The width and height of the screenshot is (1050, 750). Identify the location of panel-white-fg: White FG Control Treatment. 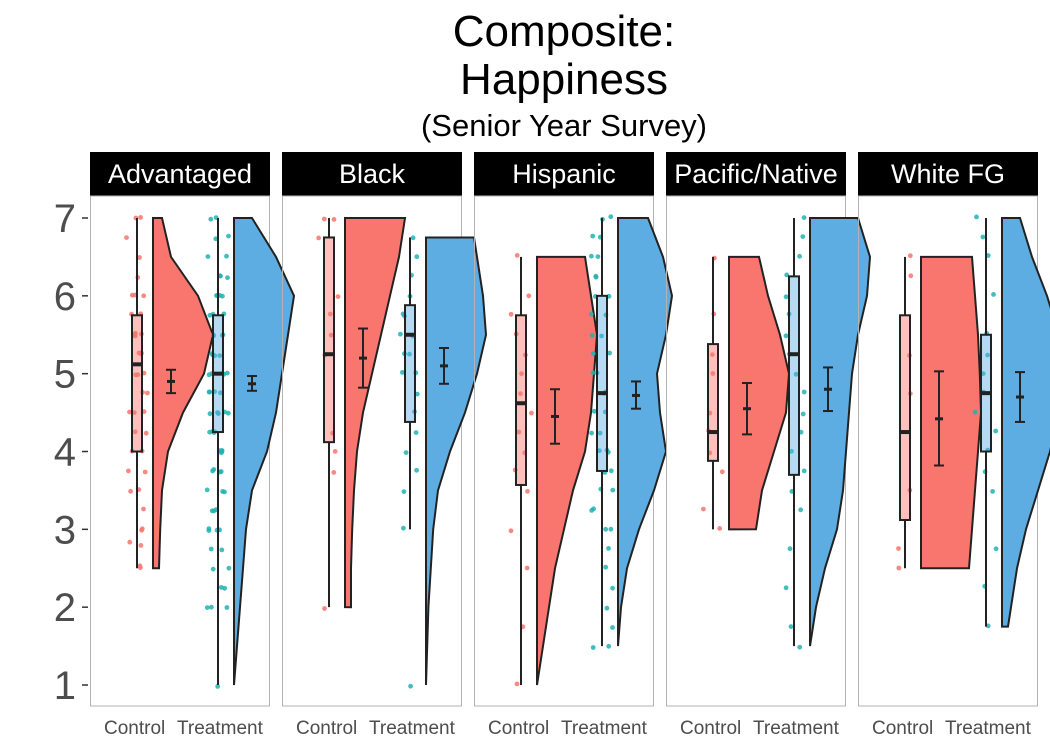
(954, 445).